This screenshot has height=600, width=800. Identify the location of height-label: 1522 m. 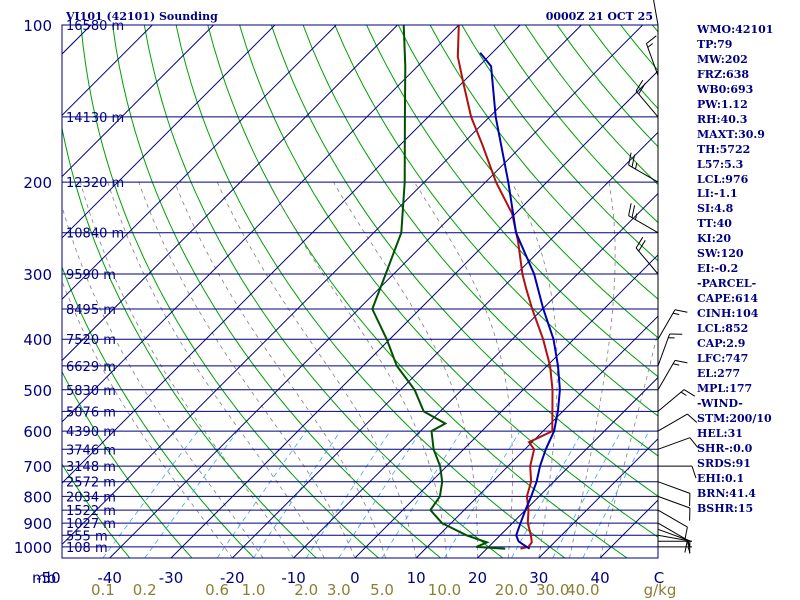
(91, 511).